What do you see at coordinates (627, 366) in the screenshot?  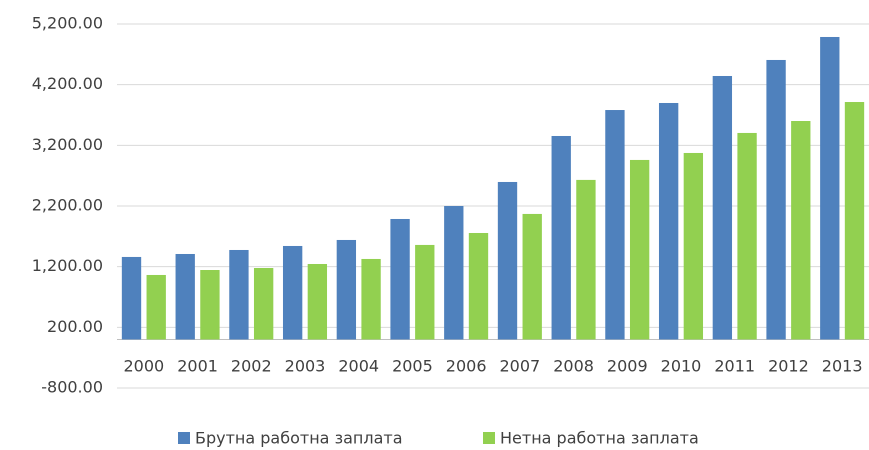 I see `x-tick-label: 2009` at bounding box center [627, 366].